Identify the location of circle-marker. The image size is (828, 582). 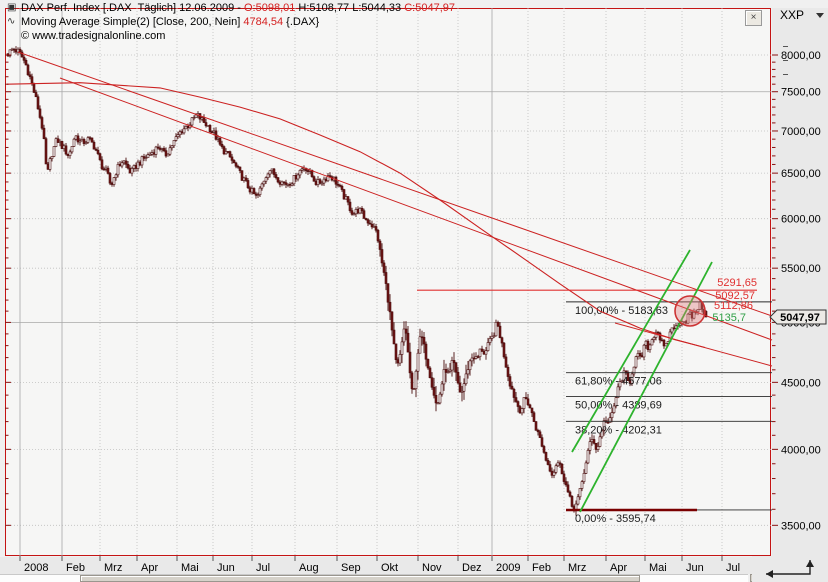
(690, 311).